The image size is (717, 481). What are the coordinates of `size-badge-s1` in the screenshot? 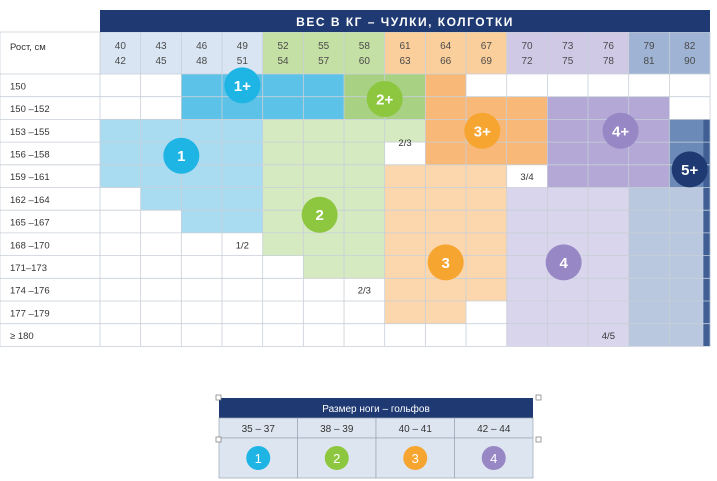 It's located at (181, 155).